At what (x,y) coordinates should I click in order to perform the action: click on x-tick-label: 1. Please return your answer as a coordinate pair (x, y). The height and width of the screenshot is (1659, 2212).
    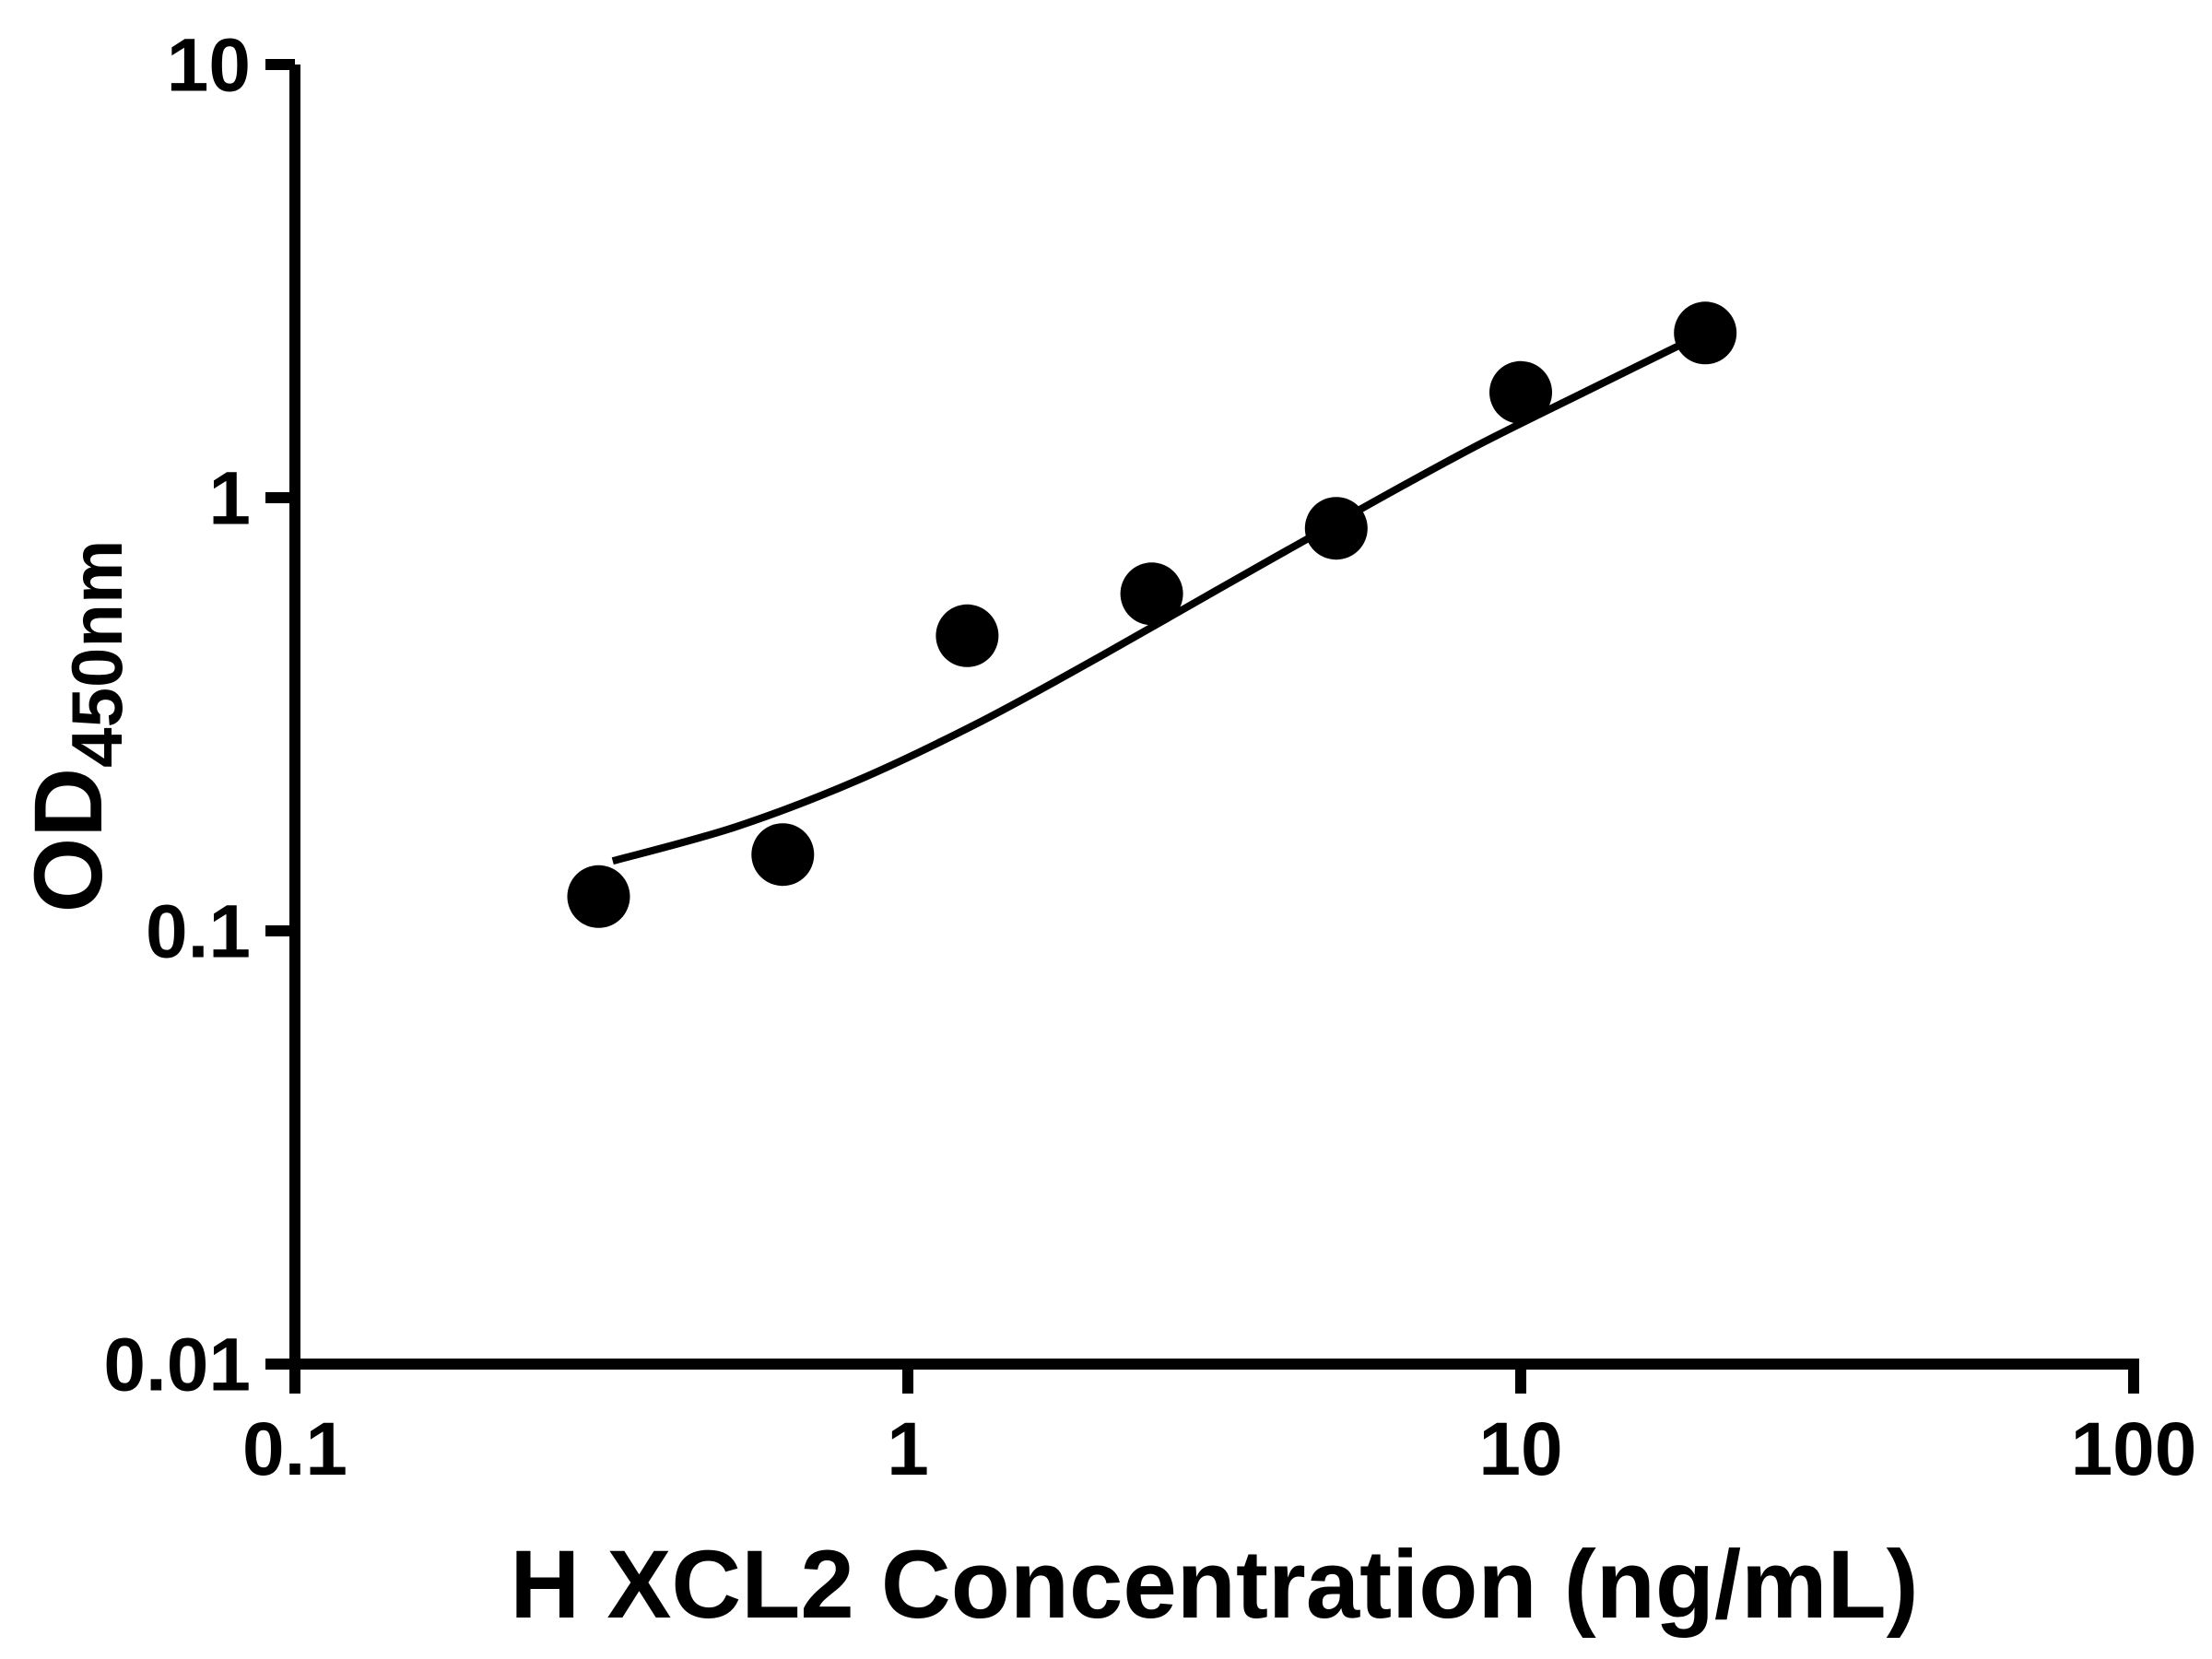
    Looking at the image, I should click on (908, 1449).